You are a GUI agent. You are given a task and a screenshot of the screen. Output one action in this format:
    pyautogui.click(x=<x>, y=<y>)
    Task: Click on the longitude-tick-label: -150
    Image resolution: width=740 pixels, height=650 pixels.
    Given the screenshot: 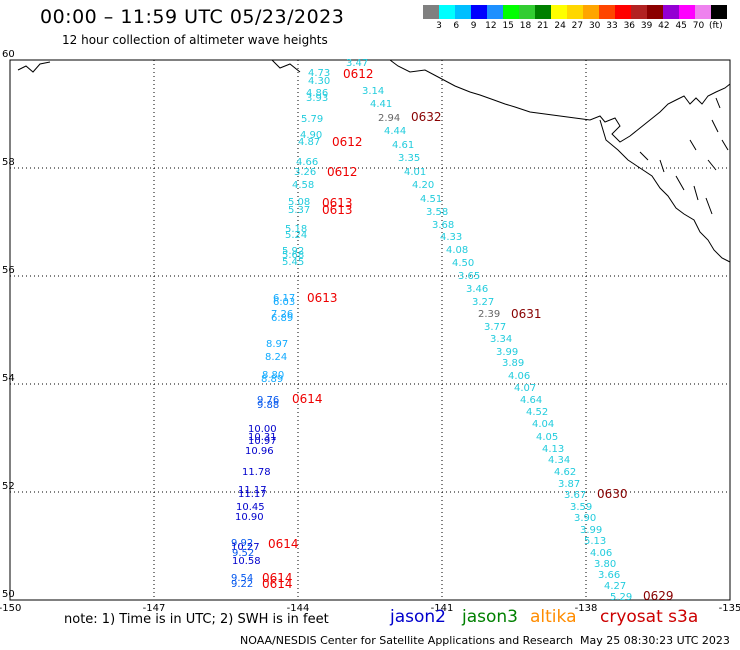 What is the action you would take?
    pyautogui.click(x=10, y=608)
    